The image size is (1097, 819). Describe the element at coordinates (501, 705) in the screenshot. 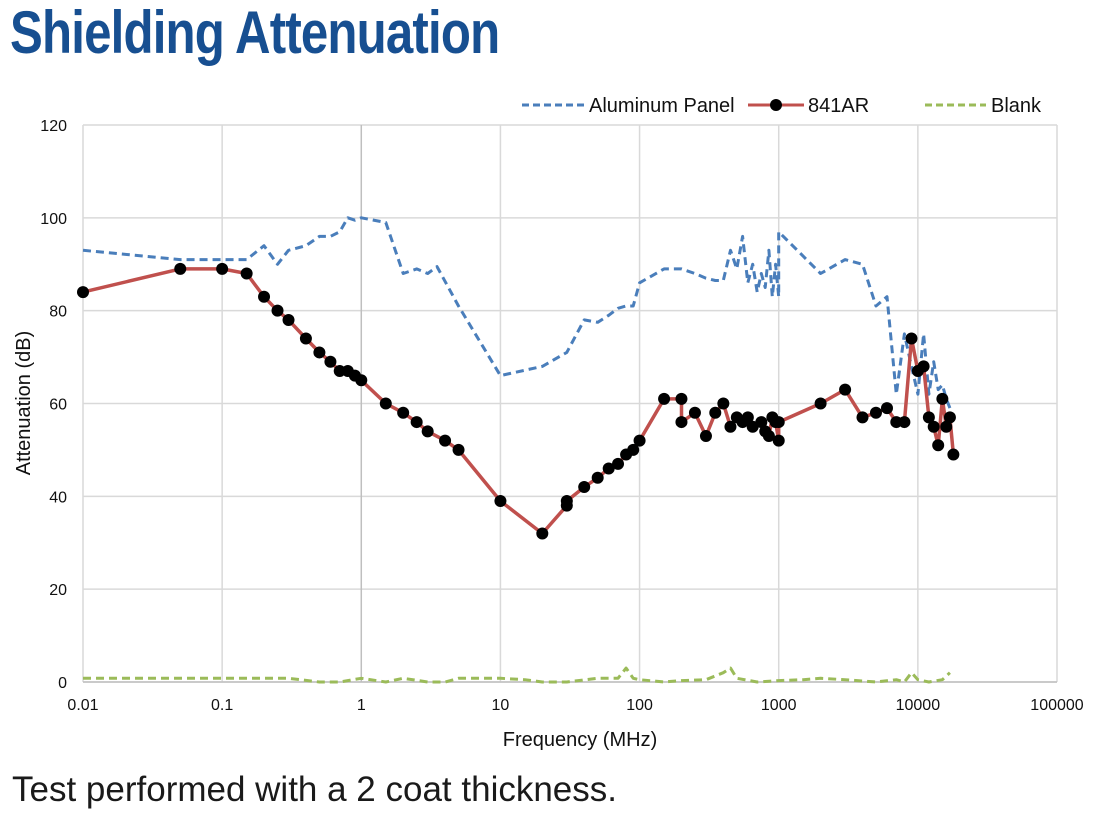

I see `x-tick-label: 10` at that location.